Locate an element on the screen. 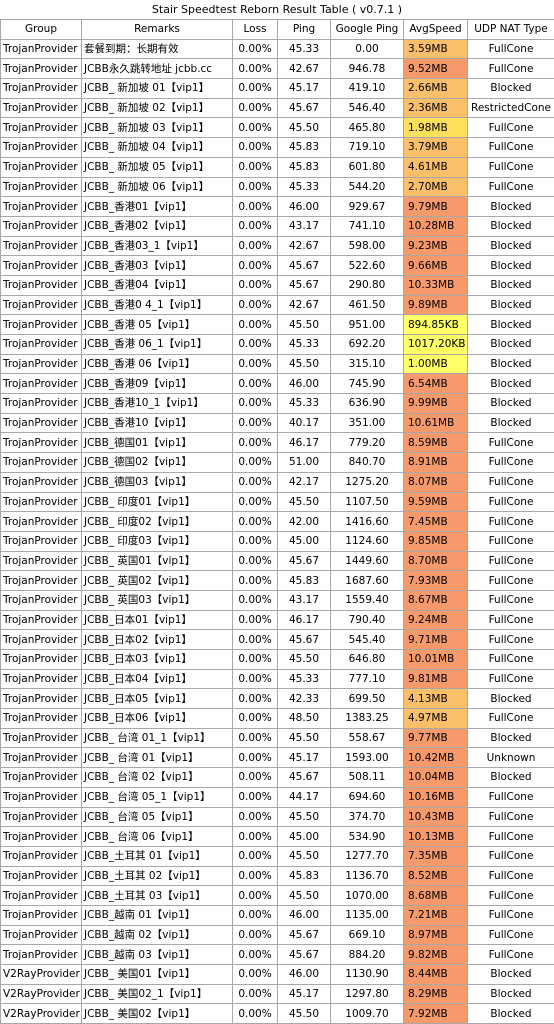  cell-ping: 45.50 is located at coordinates (304, 817).